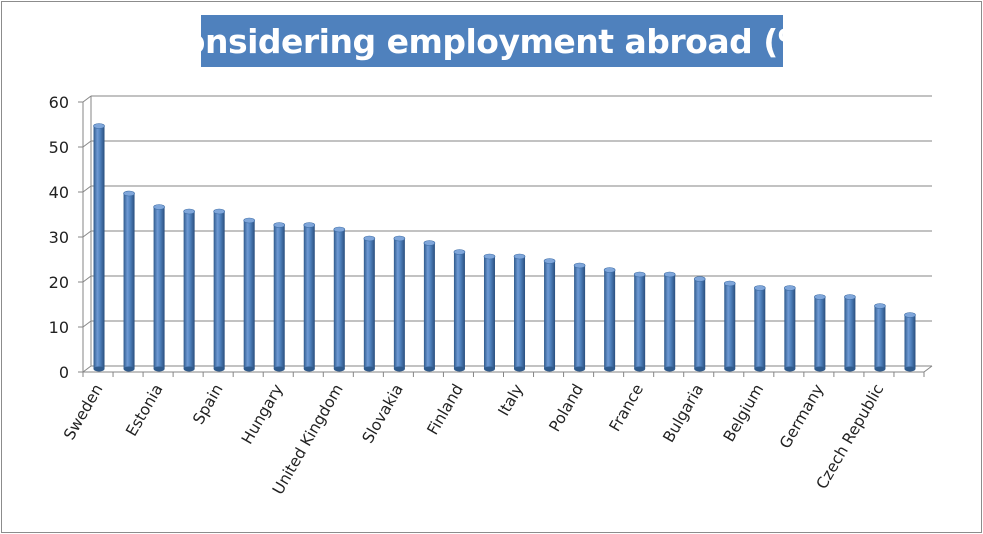  I want to click on x-tick-label: Czech Republic, so click(850, 436).